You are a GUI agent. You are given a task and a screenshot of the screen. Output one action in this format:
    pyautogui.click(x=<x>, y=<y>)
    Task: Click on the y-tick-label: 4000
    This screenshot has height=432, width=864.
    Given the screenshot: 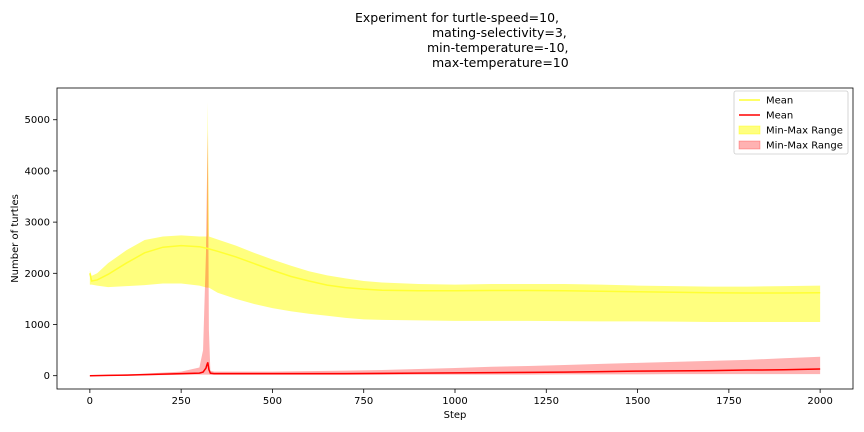 What is the action you would take?
    pyautogui.click(x=37, y=171)
    